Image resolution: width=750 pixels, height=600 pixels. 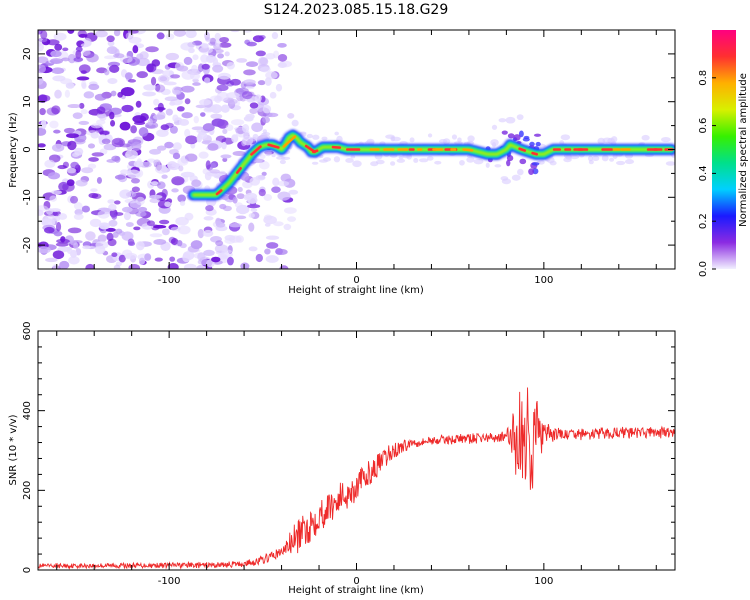 What do you see at coordinates (27, 101) in the screenshot?
I see `spectrogram-y-tick-label: 10` at bounding box center [27, 101].